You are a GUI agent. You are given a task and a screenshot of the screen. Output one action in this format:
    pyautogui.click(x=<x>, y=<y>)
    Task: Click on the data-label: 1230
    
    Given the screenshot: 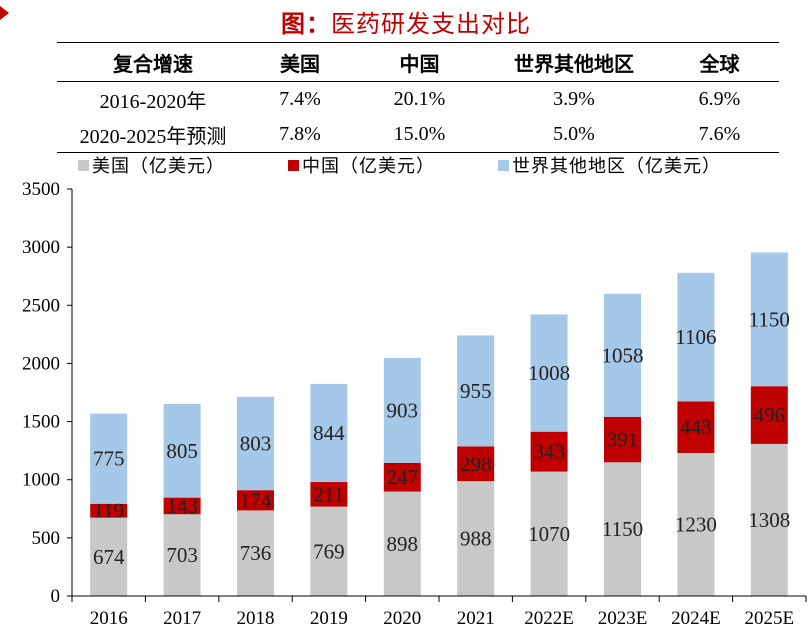 What is the action you would take?
    pyautogui.click(x=696, y=524)
    